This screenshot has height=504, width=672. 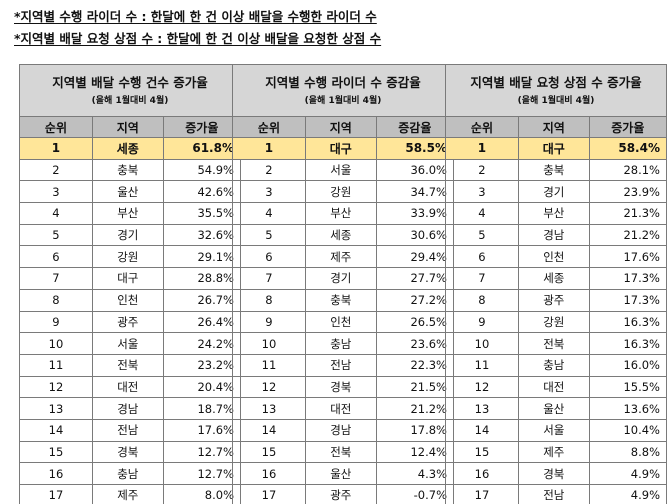 I want to click on rank-cell: 12, so click(x=56, y=387).